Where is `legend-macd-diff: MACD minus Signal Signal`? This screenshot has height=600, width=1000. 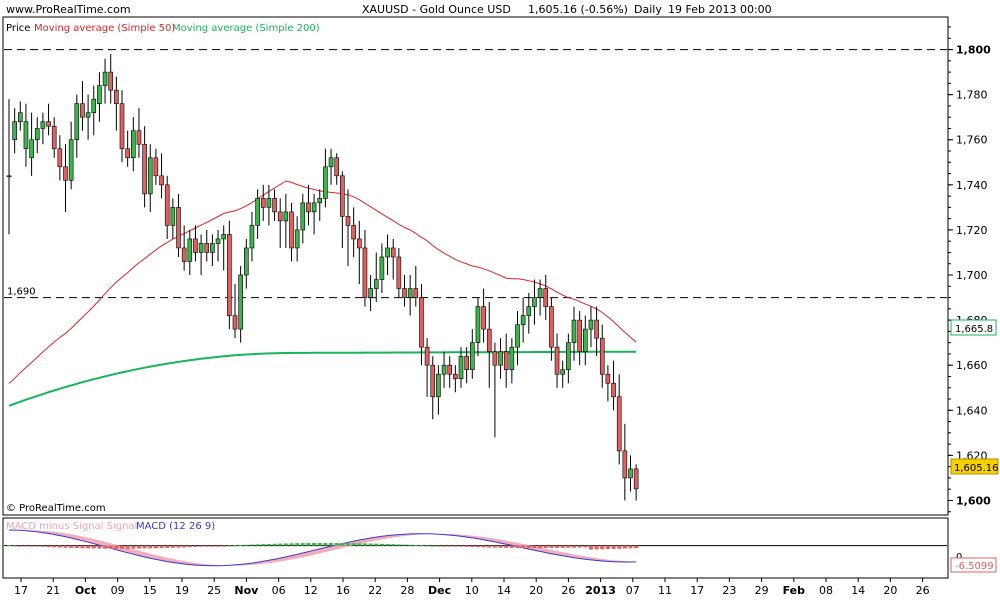
legend-macd-diff: MACD minus Signal Signal is located at coordinates (71, 526).